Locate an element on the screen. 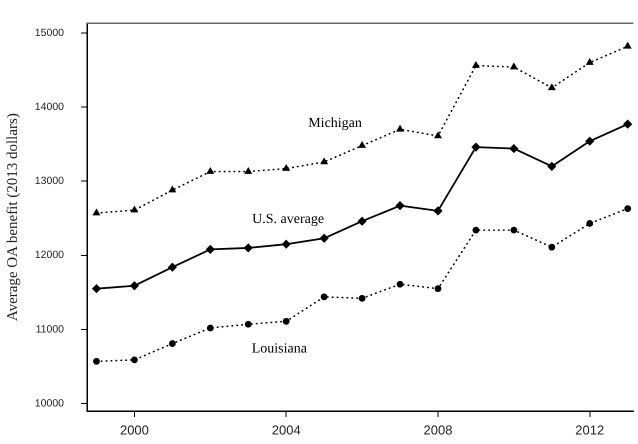 The height and width of the screenshot is (444, 638). x-tick-label: 2004 is located at coordinates (286, 430).